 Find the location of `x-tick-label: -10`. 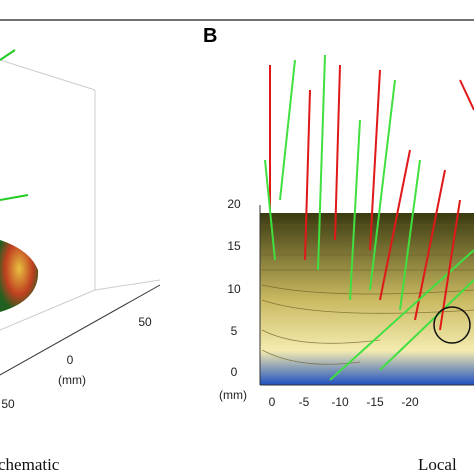

x-tick-label: -10 is located at coordinates (340, 402).